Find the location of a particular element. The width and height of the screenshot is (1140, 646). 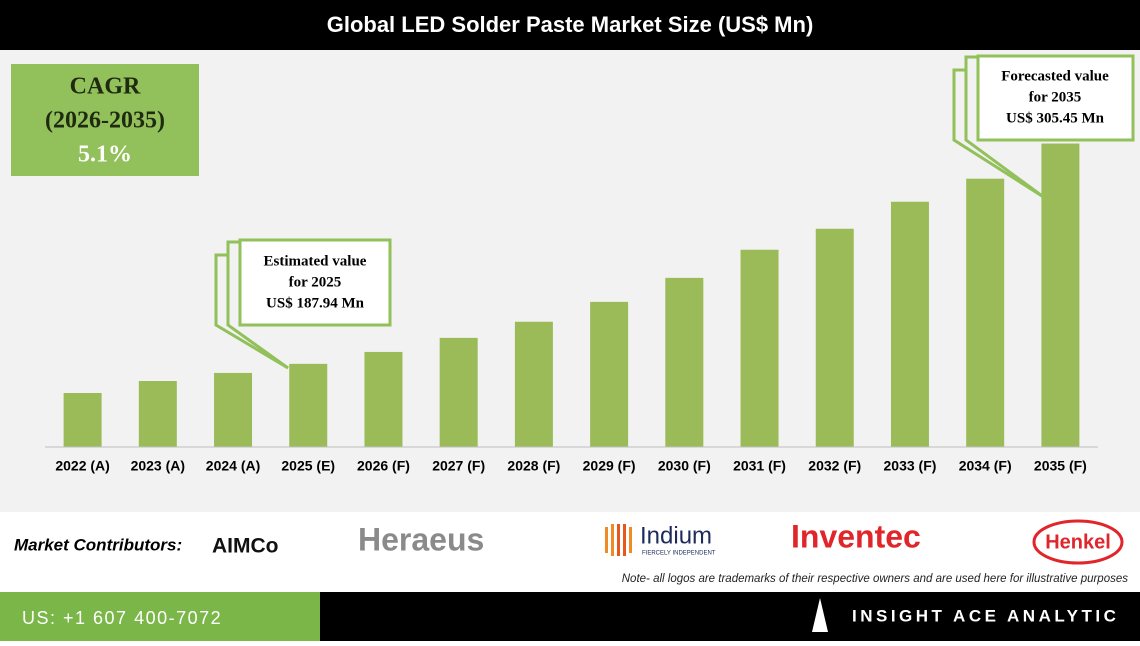

cagr-value: 5.1% is located at coordinates (105, 155).